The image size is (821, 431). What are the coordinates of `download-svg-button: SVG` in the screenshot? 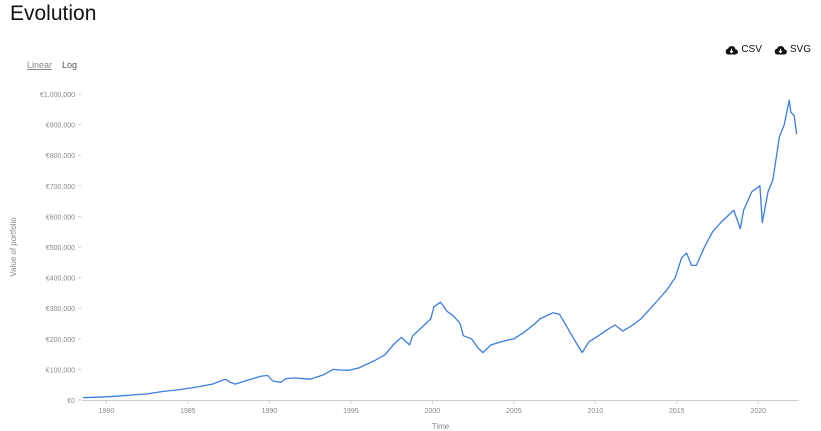 It's located at (792, 49).